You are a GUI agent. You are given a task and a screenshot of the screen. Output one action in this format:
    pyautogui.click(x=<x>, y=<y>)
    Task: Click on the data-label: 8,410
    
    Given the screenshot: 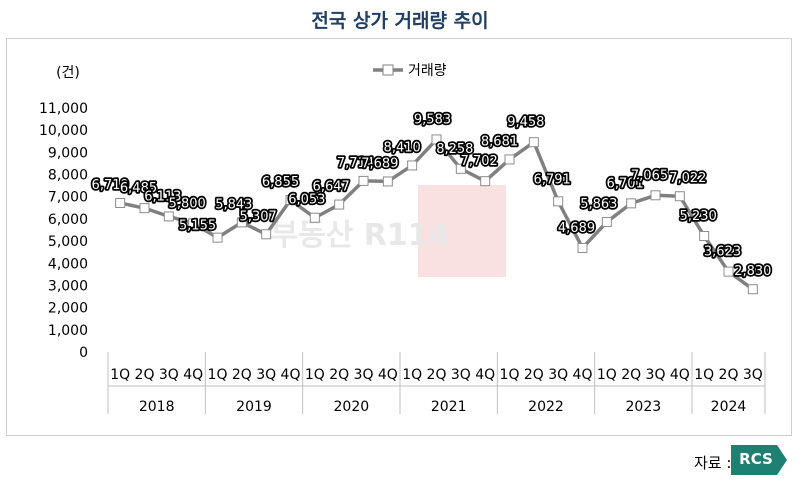 What is the action you would take?
    pyautogui.click(x=402, y=147)
    